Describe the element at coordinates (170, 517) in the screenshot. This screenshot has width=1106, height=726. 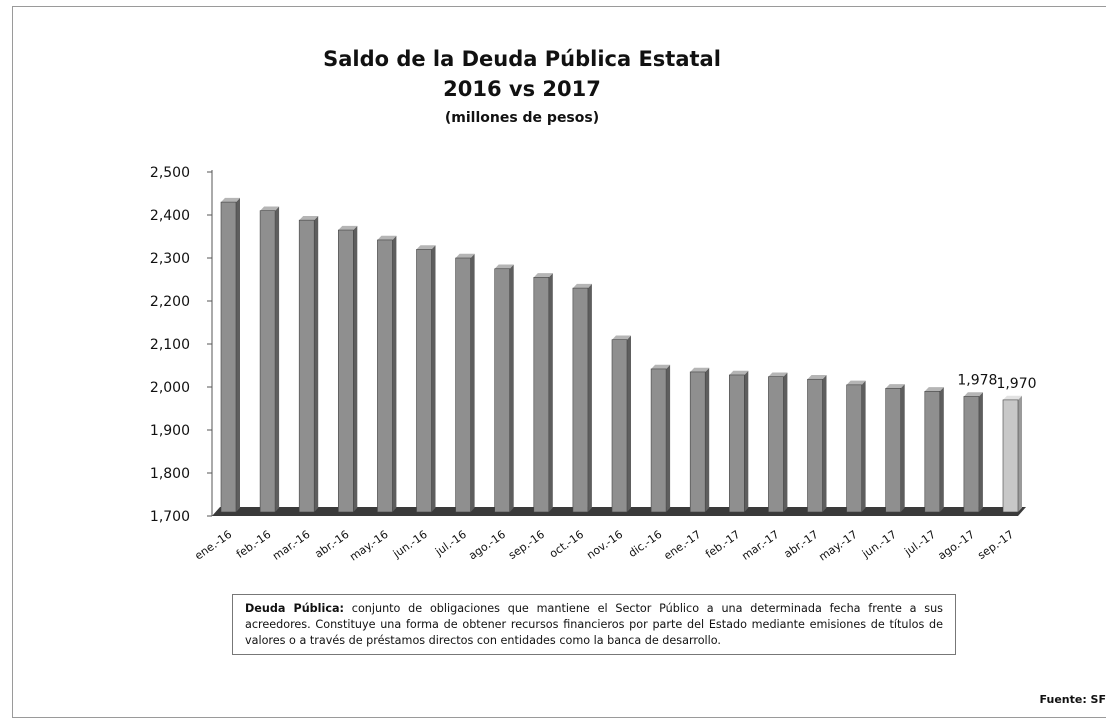
I see `y-tick-label: 1,700` at that location.